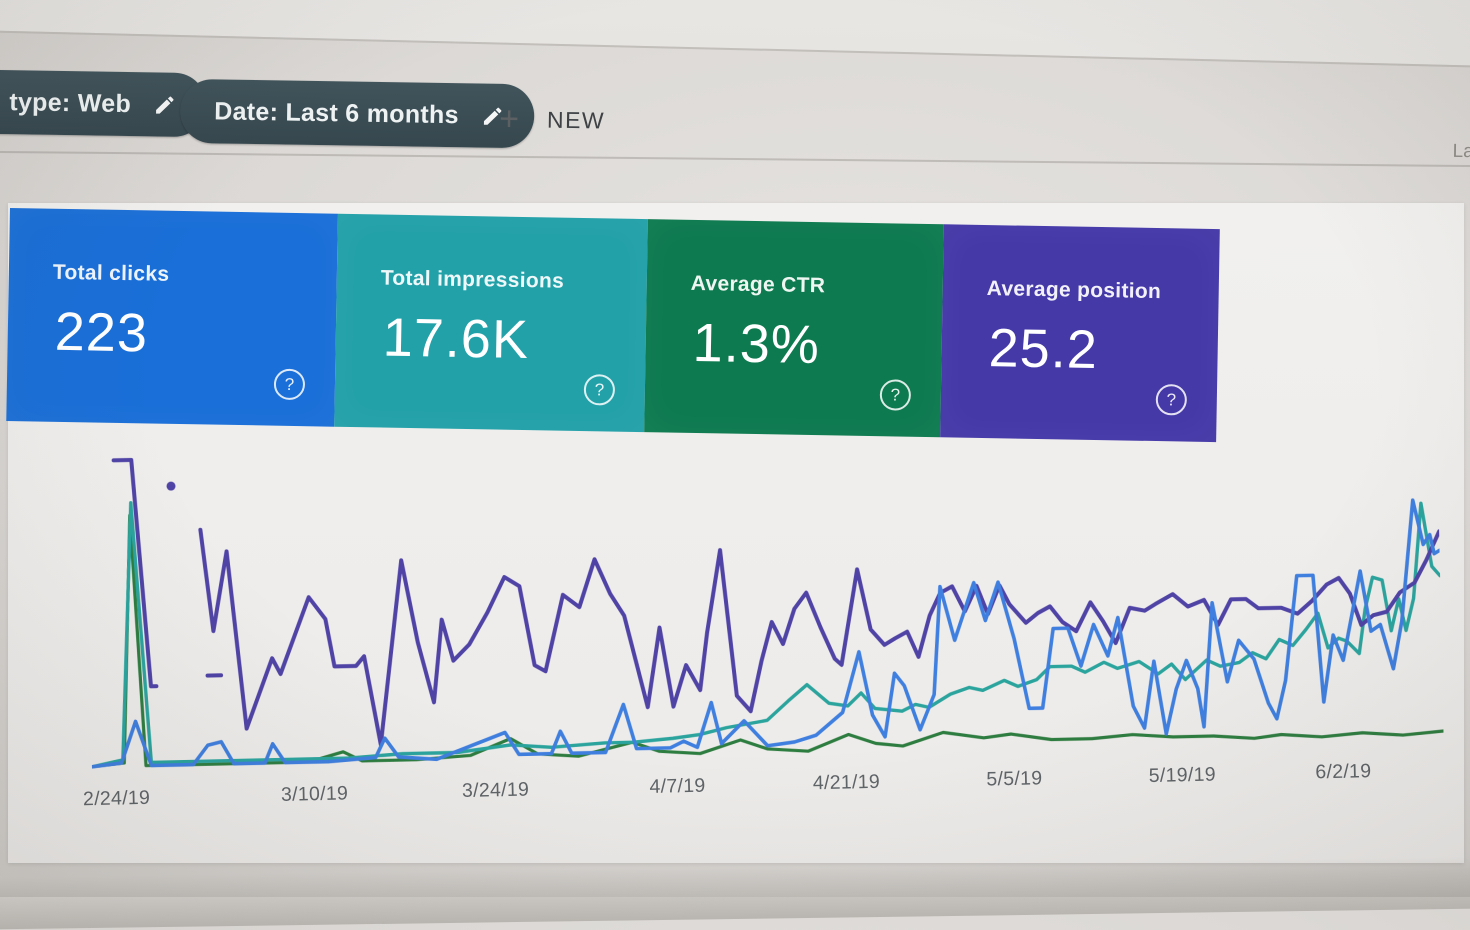 The height and width of the screenshot is (930, 1470). Describe the element at coordinates (336, 113) in the screenshot. I see `filter-chip-label: Date: Last 6 months` at that location.